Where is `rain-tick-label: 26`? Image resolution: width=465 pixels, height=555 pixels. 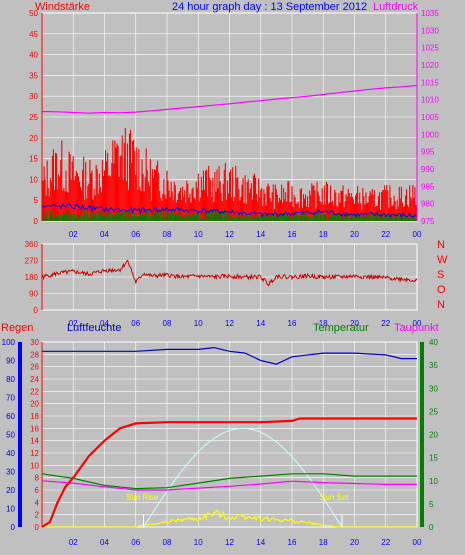
rain-tick-label: 26 is located at coordinates (34, 367).